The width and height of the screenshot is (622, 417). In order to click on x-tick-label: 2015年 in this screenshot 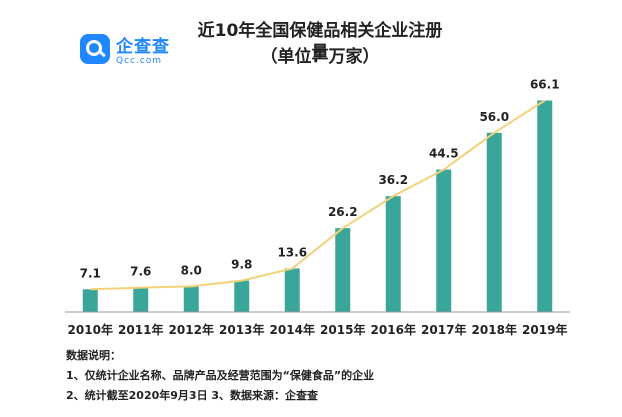, I will do `click(342, 329)`.